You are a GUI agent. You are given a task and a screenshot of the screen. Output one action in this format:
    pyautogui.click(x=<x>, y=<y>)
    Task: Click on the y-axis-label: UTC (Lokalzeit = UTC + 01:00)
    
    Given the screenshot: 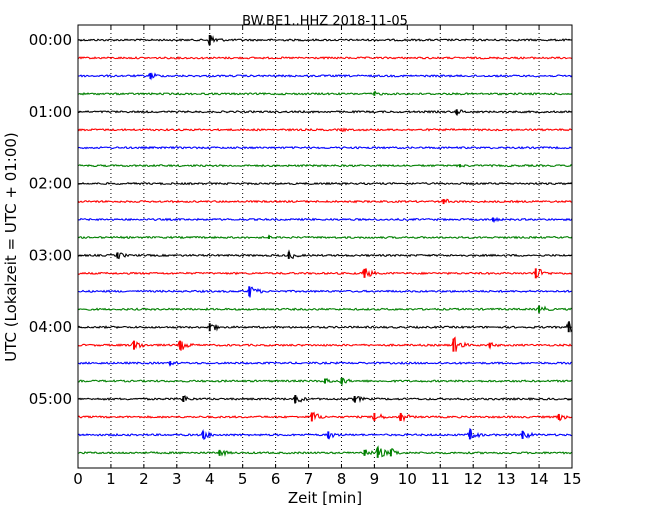 What is the action you would take?
    pyautogui.click(x=11, y=247)
    